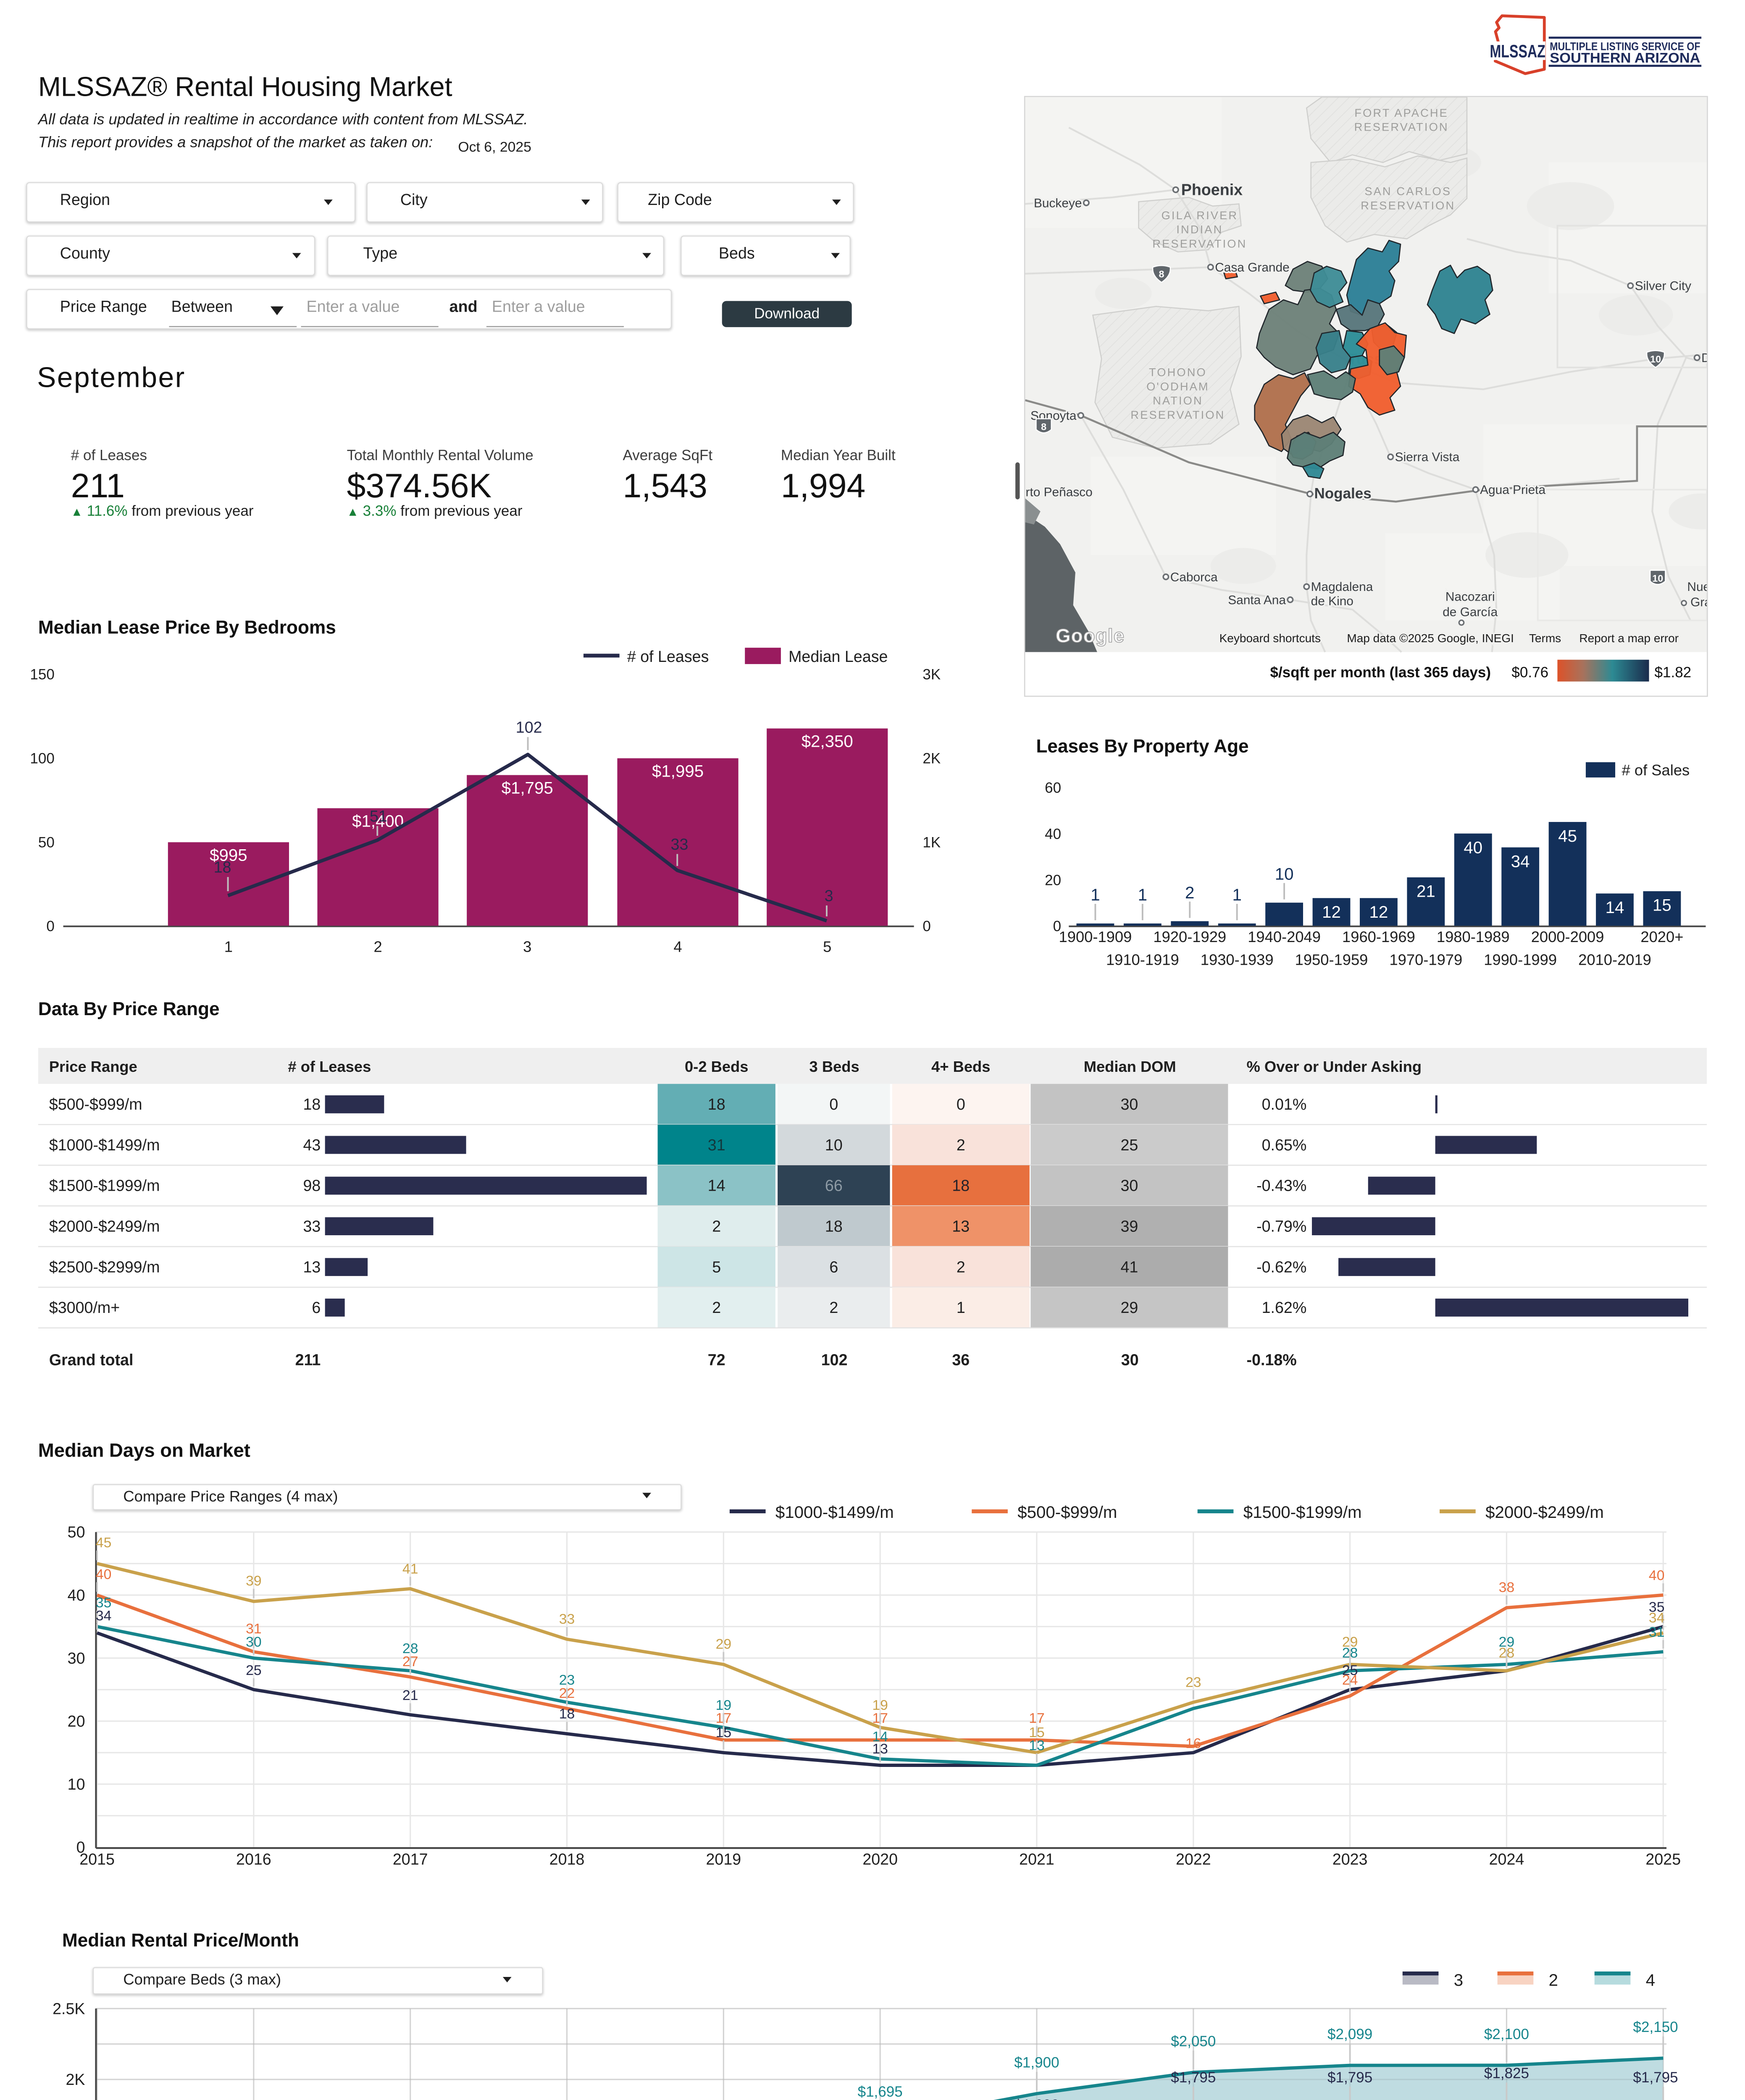 The image size is (1745, 2100). I want to click on svg-text: 3K, so click(932, 674).